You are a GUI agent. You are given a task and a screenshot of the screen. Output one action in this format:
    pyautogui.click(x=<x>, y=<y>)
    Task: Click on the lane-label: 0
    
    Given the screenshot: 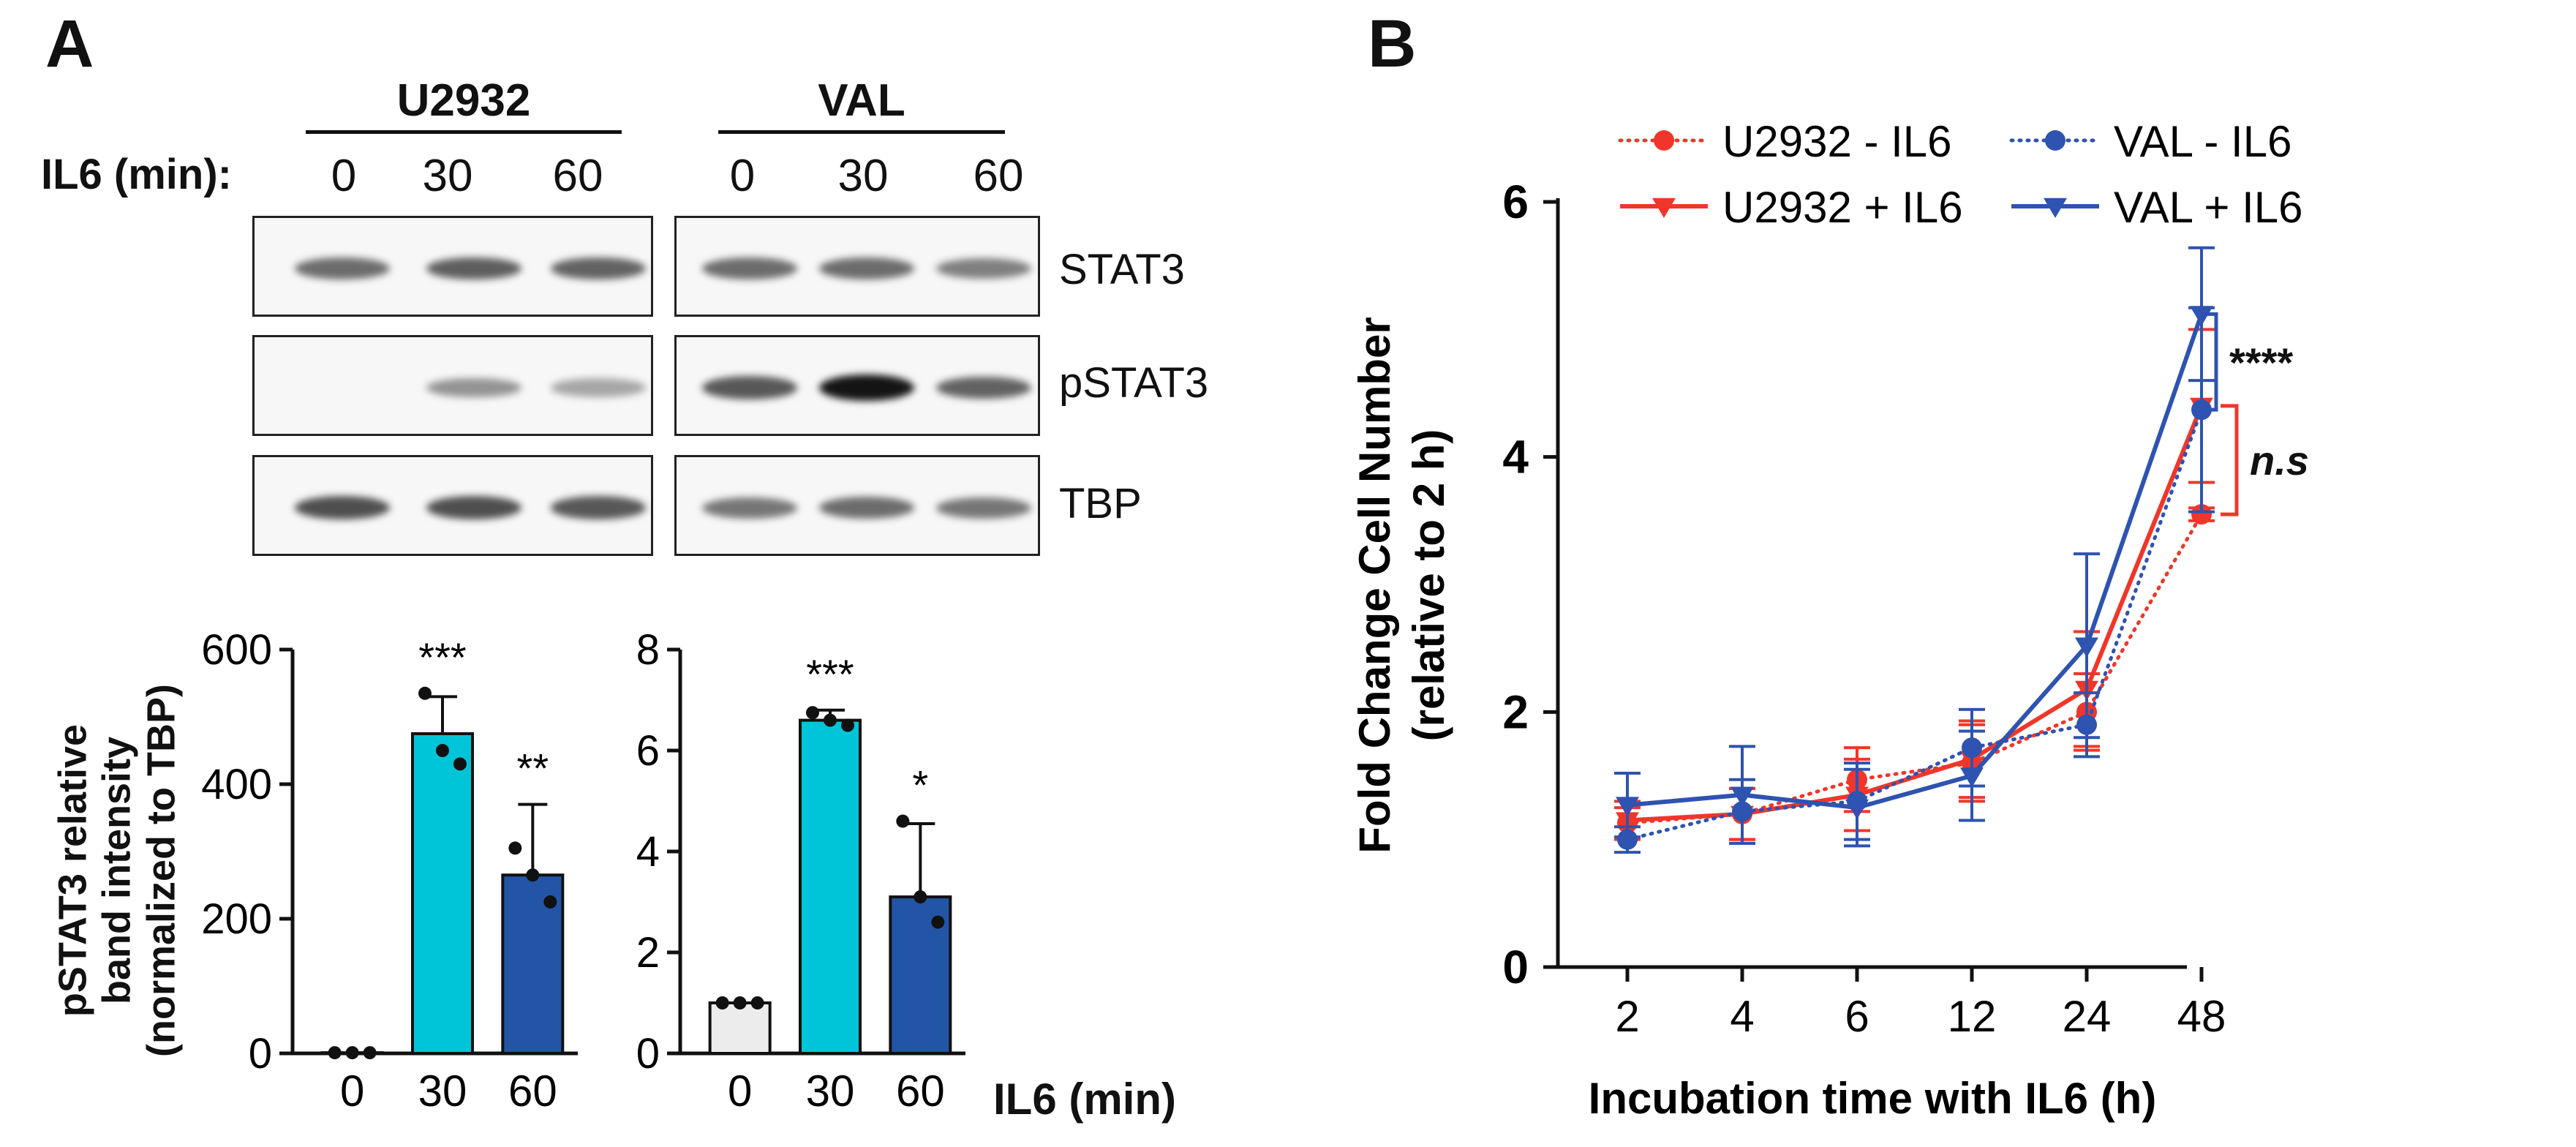 What is the action you would take?
    pyautogui.click(x=344, y=176)
    